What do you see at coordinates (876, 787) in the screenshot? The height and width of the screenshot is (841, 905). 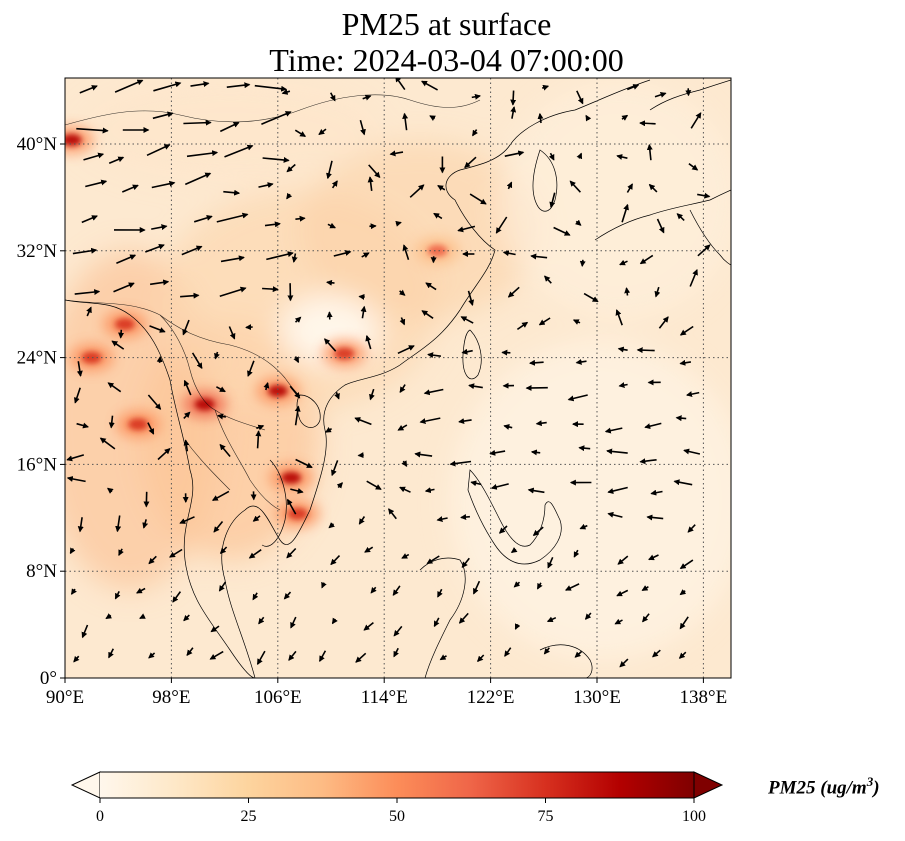 I see `colorbar-label-close: )` at bounding box center [876, 787].